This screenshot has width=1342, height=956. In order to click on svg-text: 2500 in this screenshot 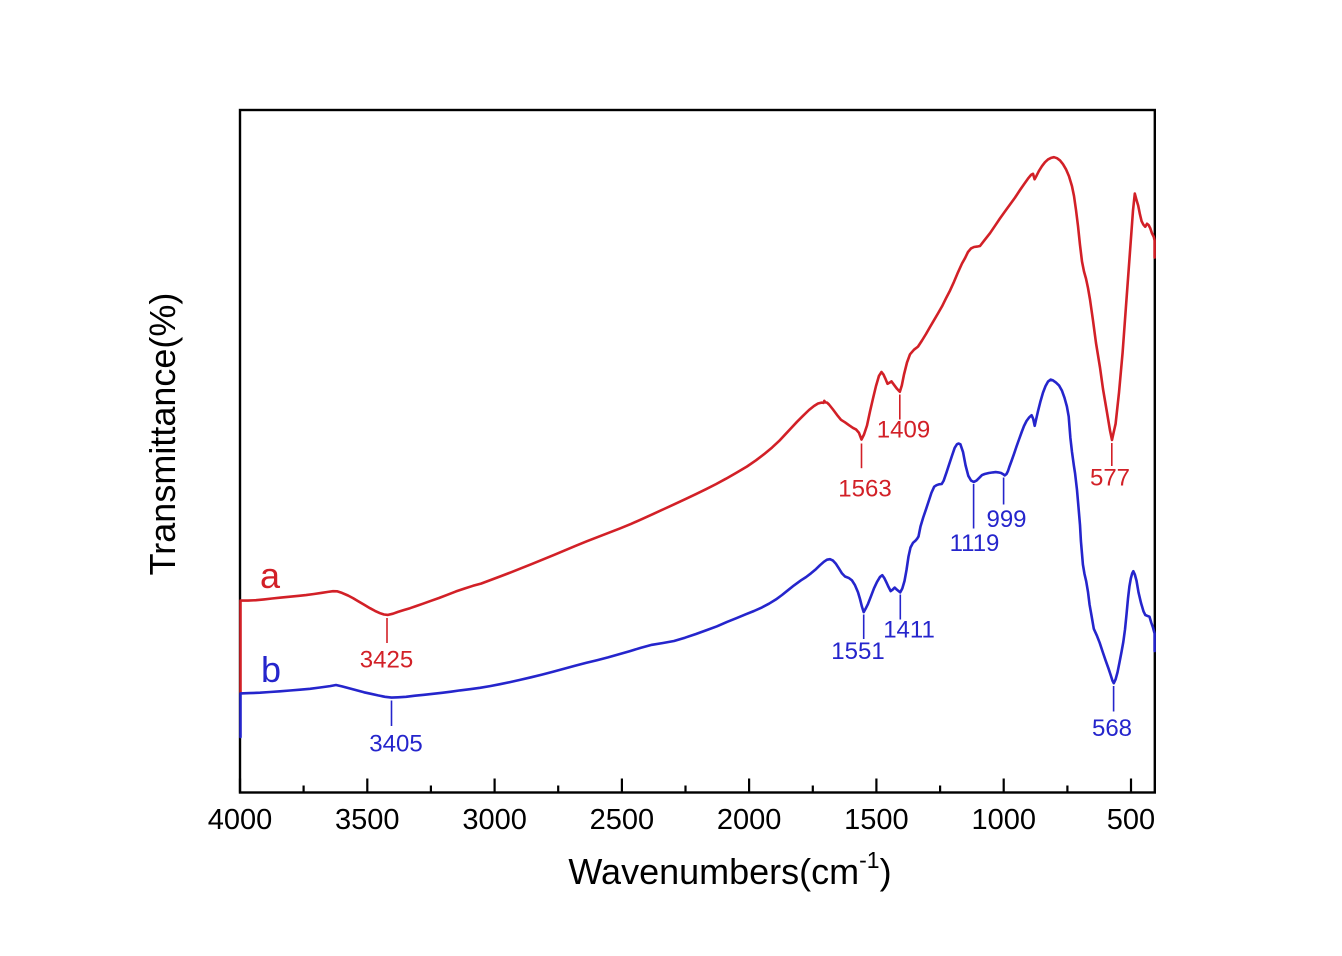, I will do `click(622, 820)`.